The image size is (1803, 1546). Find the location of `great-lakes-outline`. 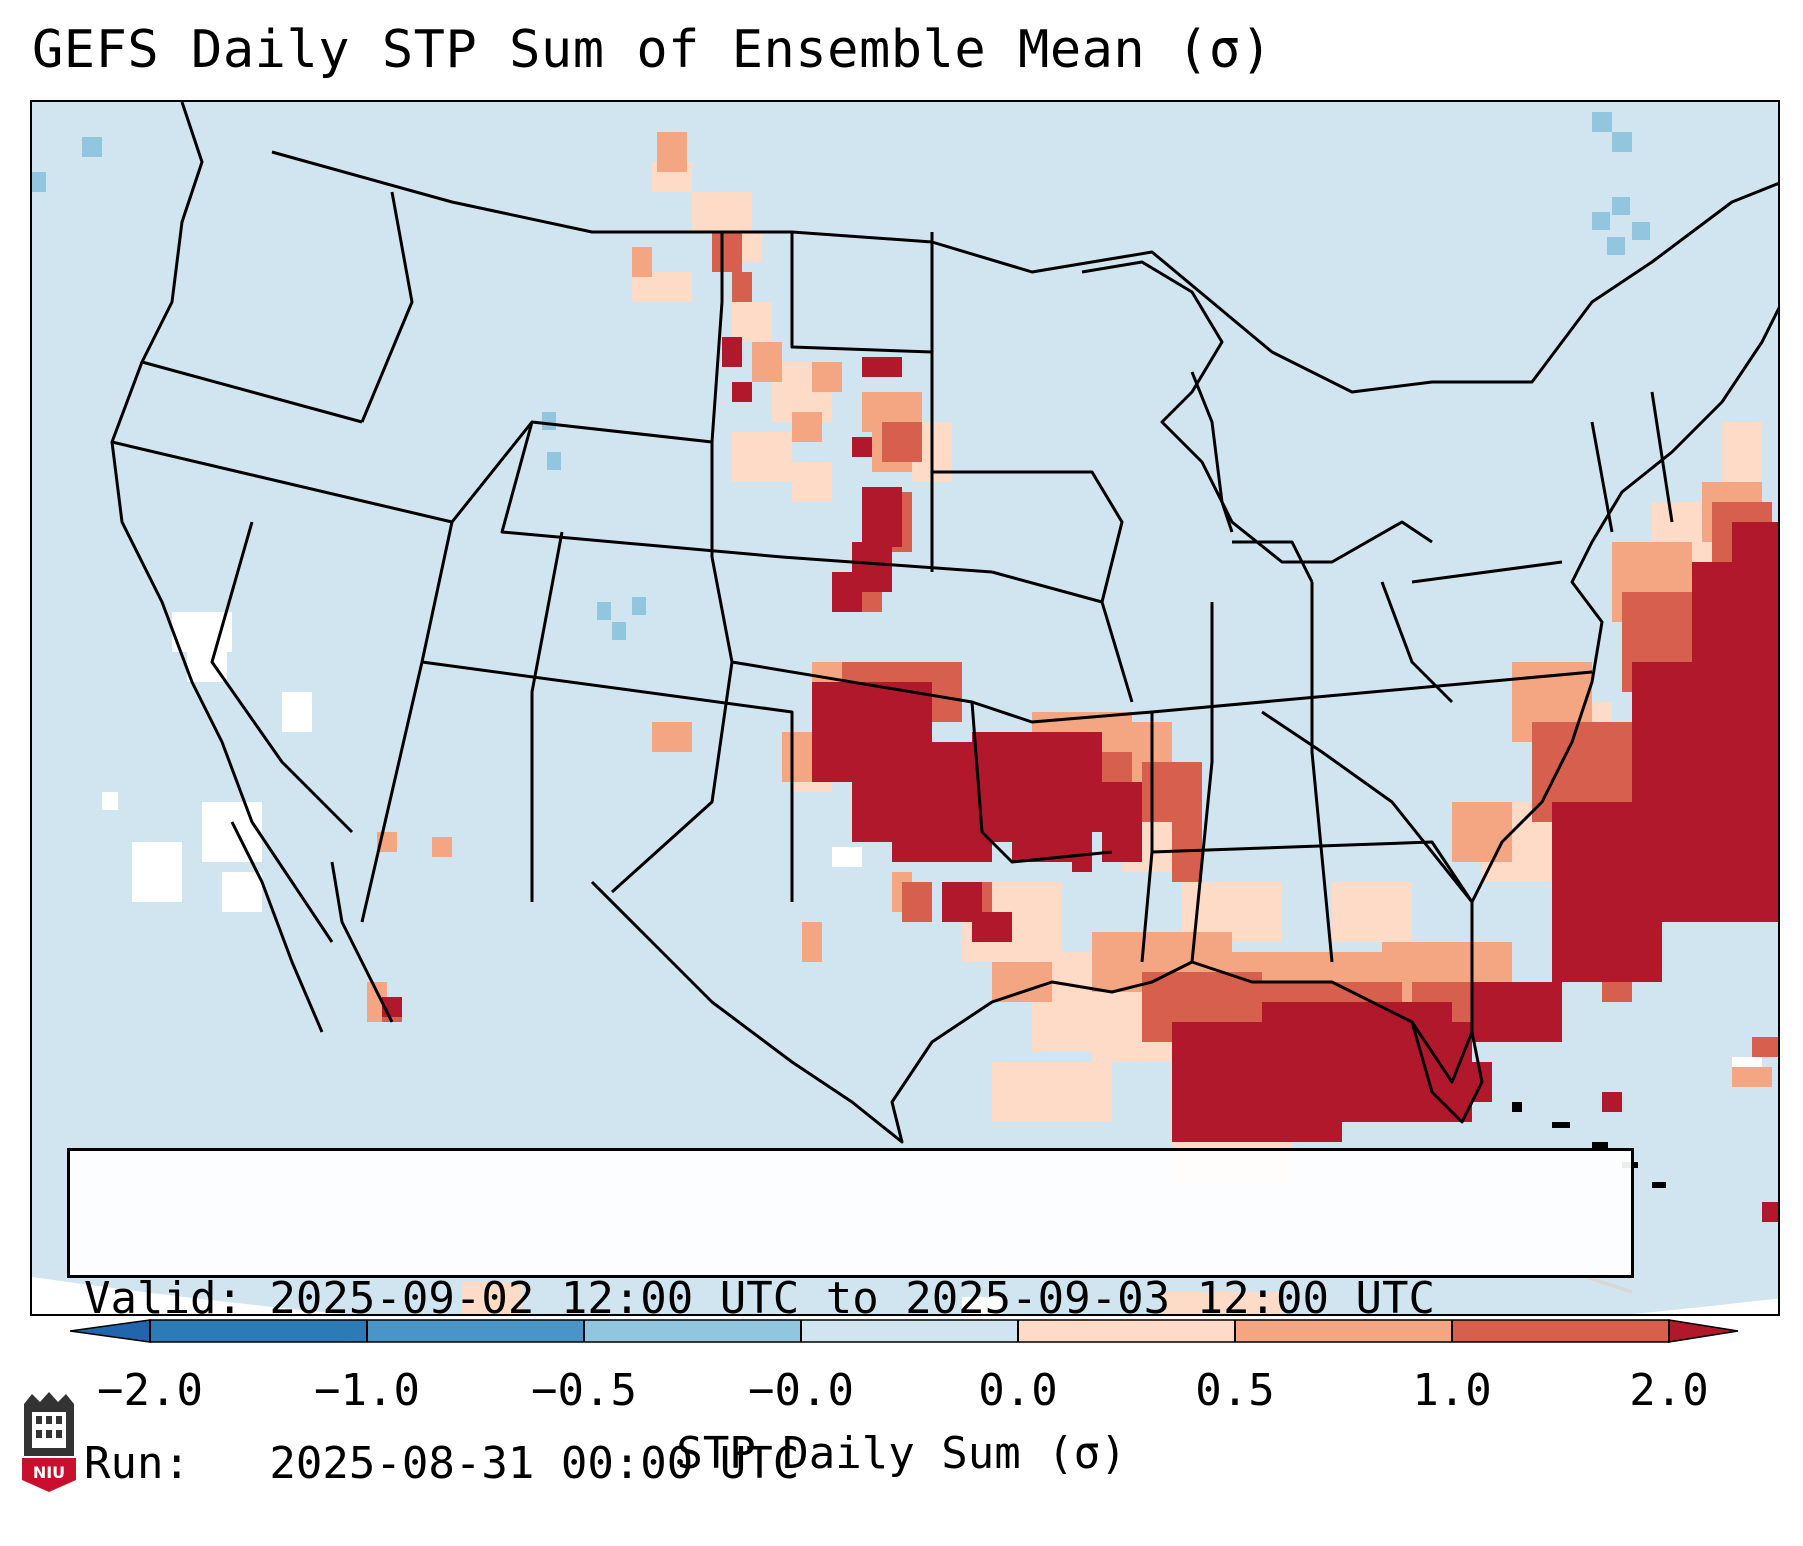

great-lakes-outline is located at coordinates (1257, 412).